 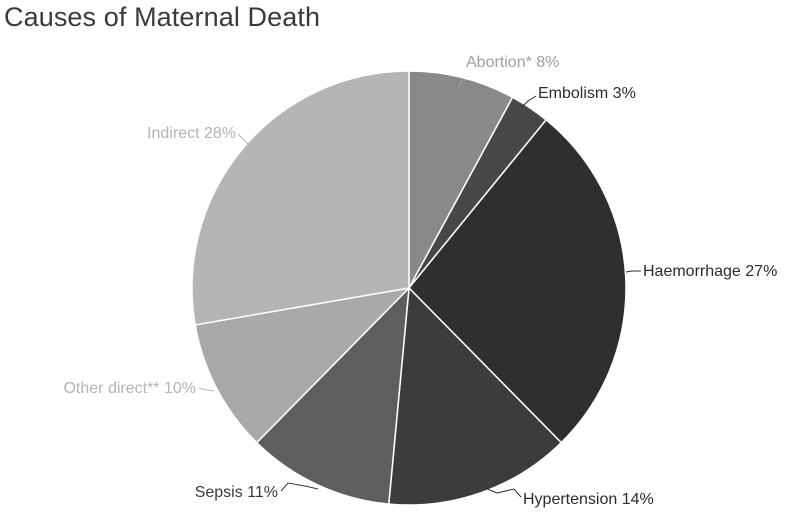 What do you see at coordinates (587, 93) in the screenshot?
I see `slice-label-embolism: Embolism 3%` at bounding box center [587, 93].